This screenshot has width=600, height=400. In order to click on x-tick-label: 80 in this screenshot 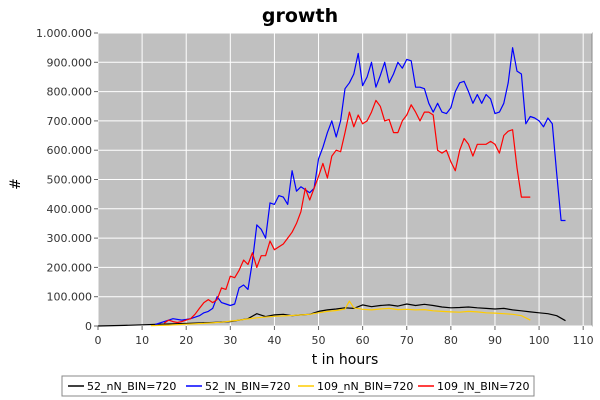, I will do `click(451, 340)`.